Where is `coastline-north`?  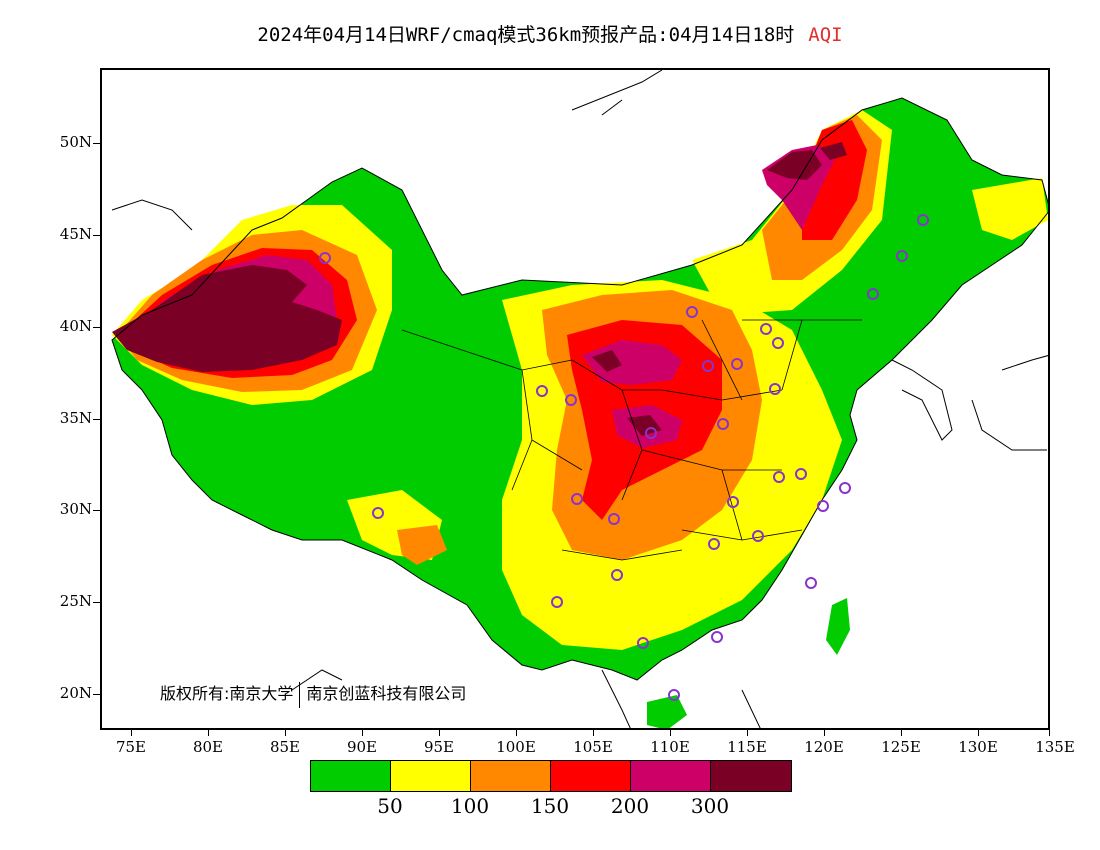 coastline-north is located at coordinates (387, 150).